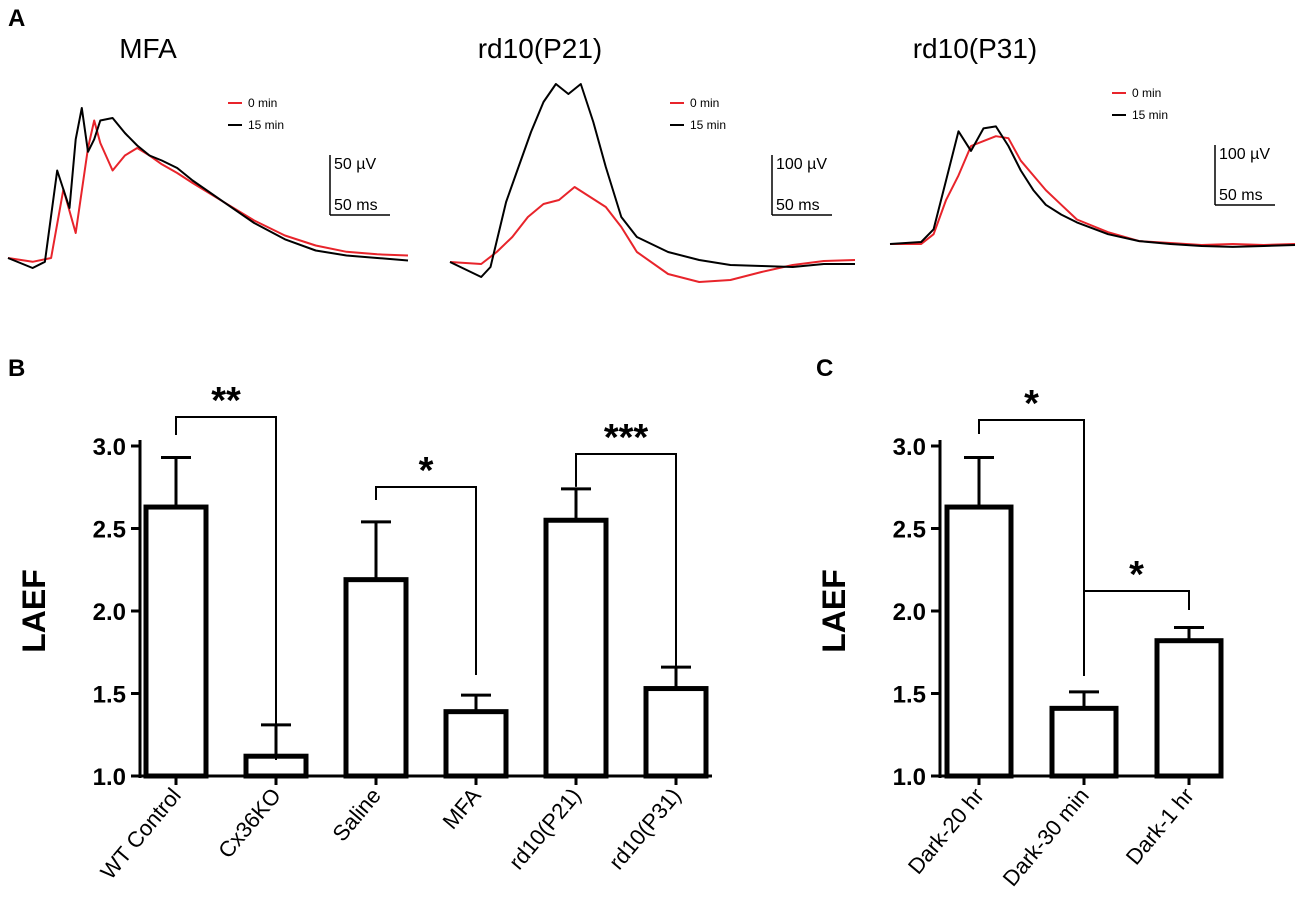 This screenshot has width=1300, height=911. What do you see at coordinates (148, 48) in the screenshot?
I see `trace-title: MFA` at bounding box center [148, 48].